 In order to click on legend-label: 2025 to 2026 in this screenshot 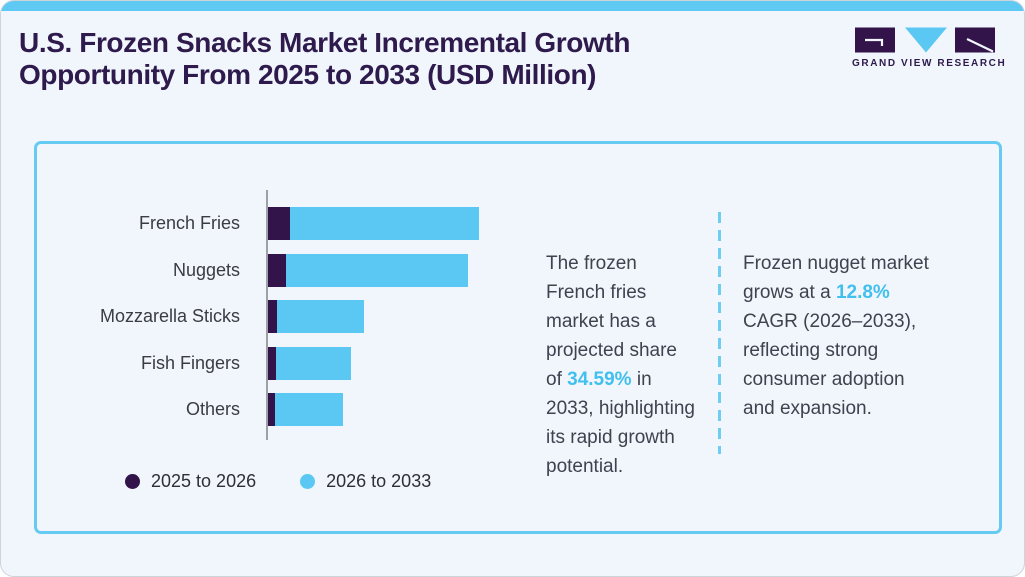, I will do `click(204, 481)`.